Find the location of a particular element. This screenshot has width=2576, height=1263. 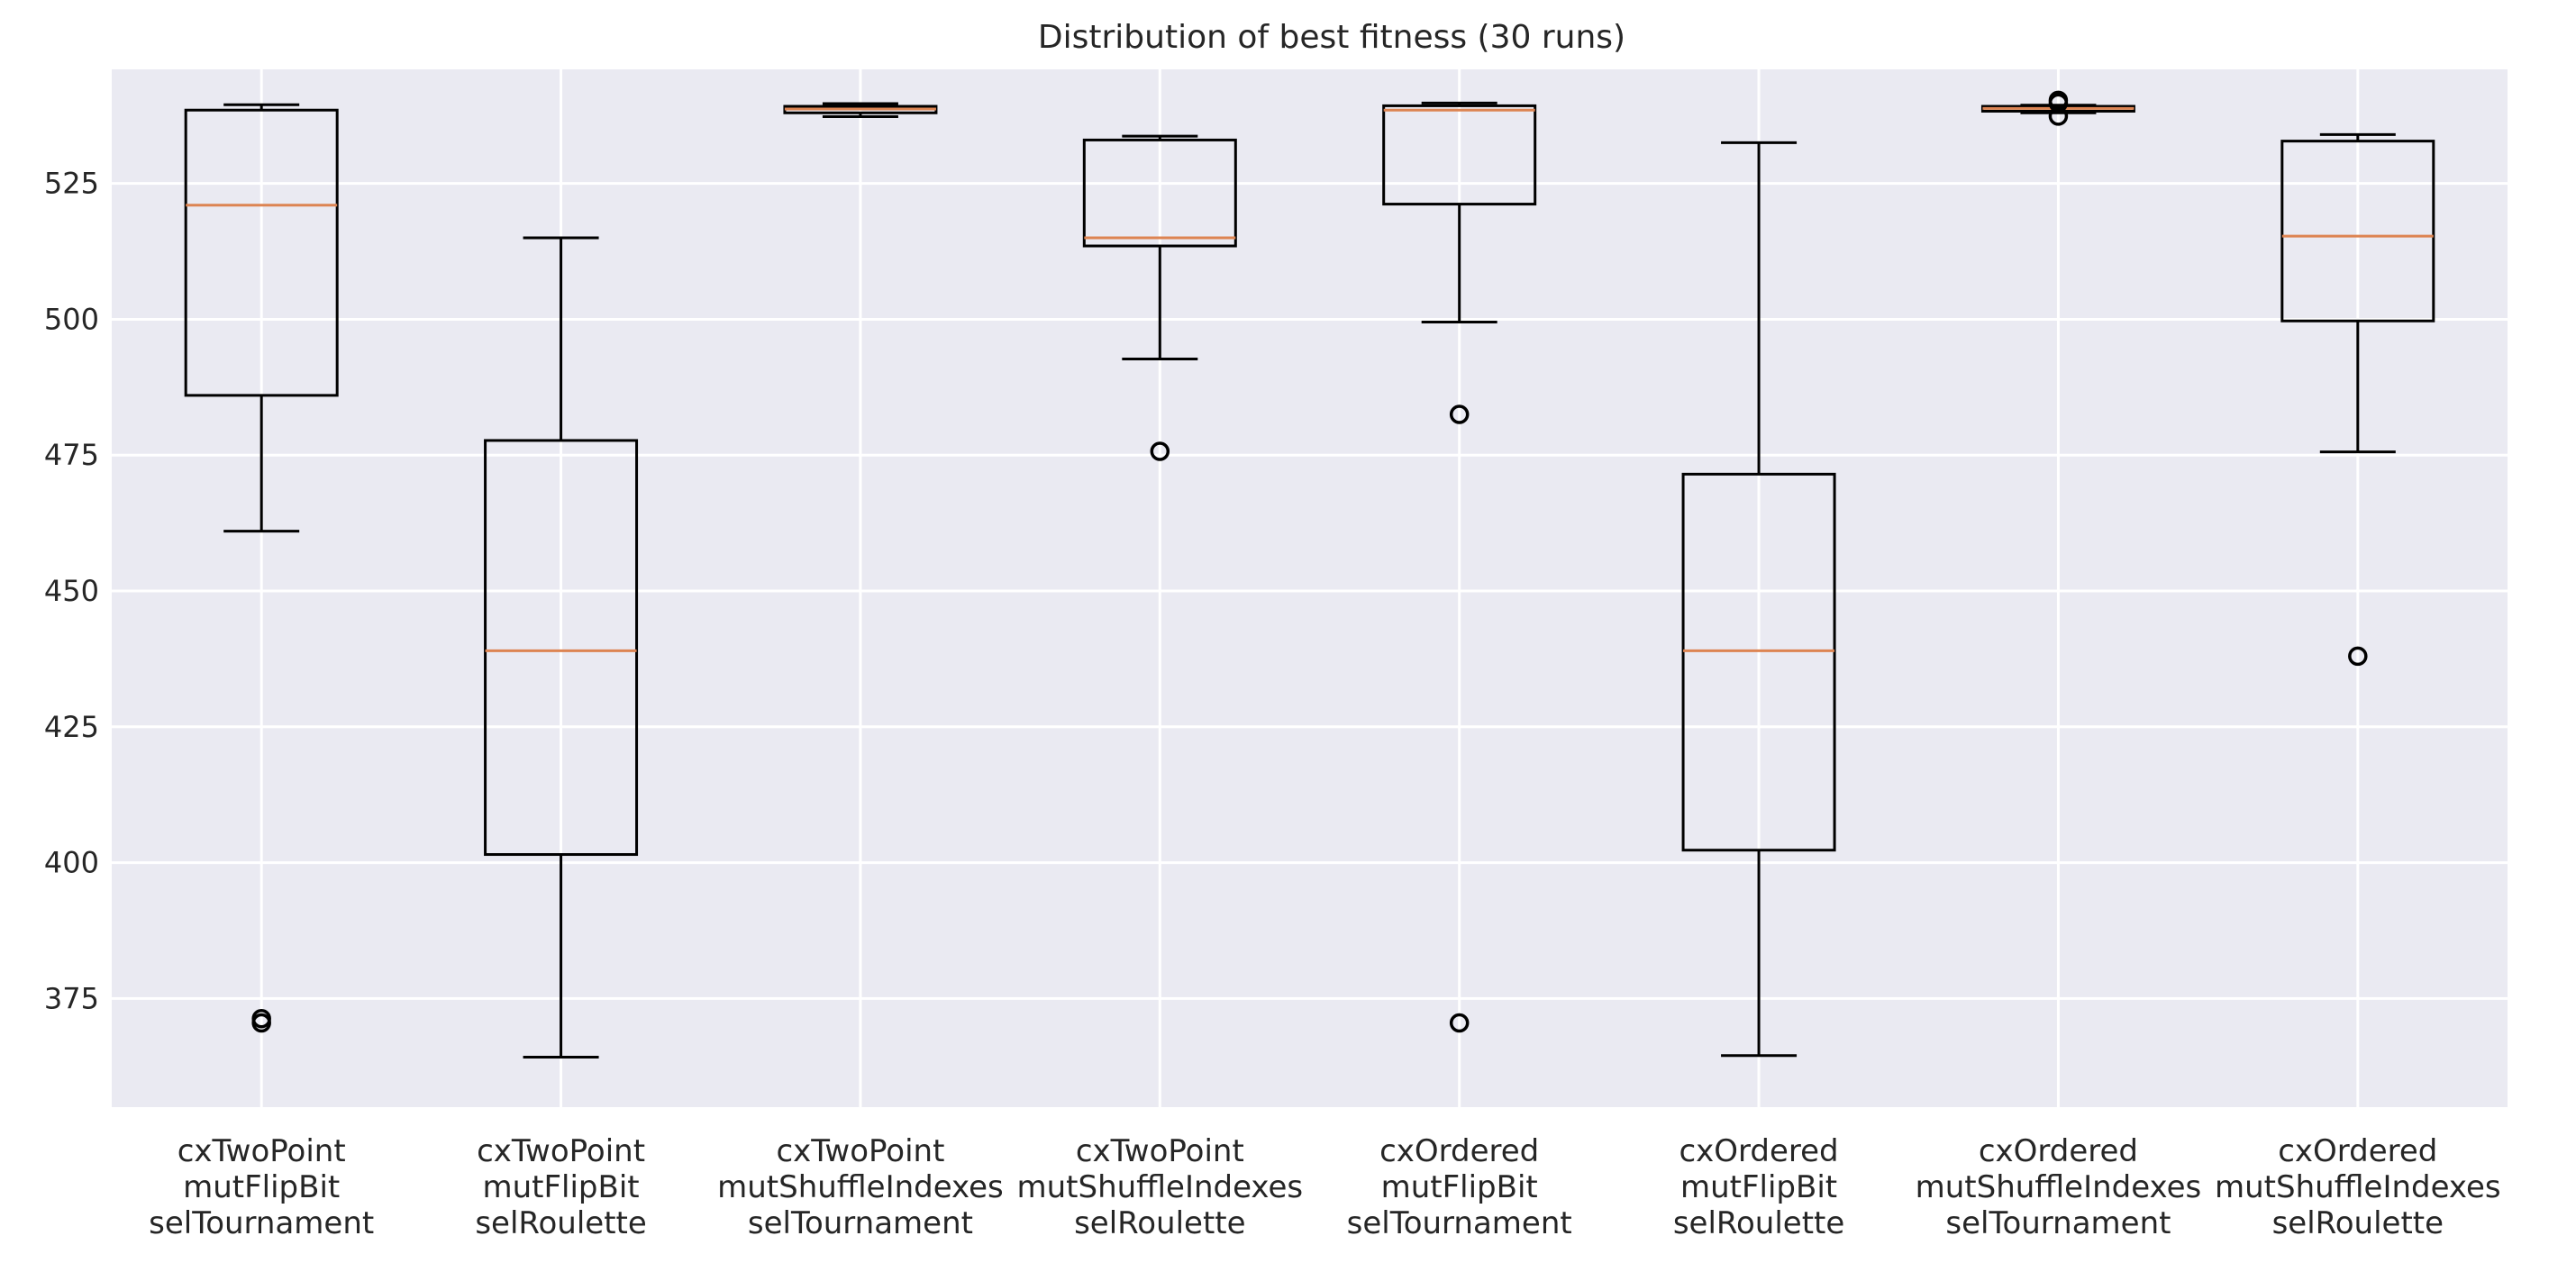

x-tick-label: cxTwoPoint mutFlipBit selTournament is located at coordinates (261, 1187).